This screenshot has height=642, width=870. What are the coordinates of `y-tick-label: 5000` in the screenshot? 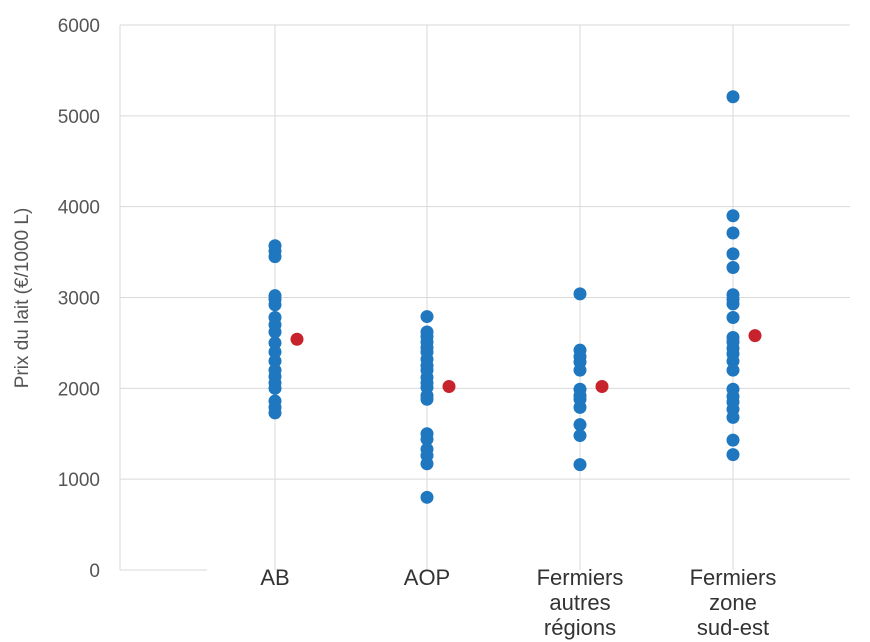 It's located at (79, 117).